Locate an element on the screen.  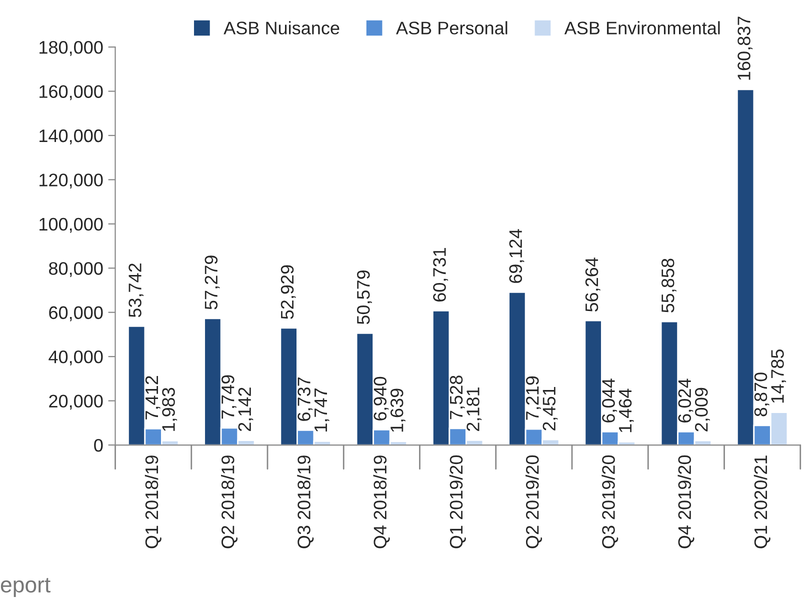
data-label: 69,124 is located at coordinates (516, 256).